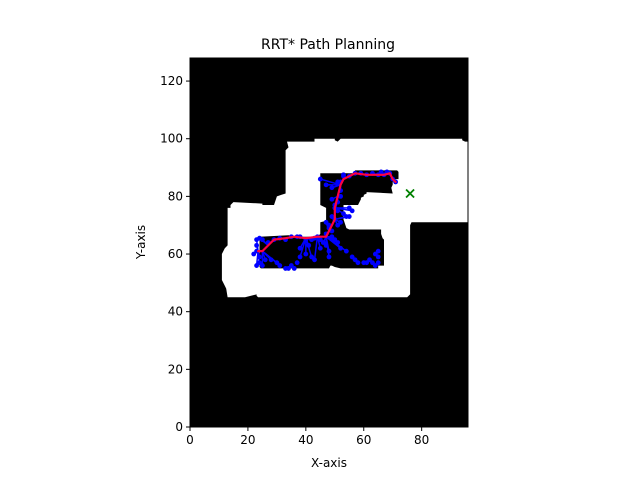 The image size is (640, 484). What do you see at coordinates (179, 427) in the screenshot?
I see `y-tick-label: 0` at bounding box center [179, 427].